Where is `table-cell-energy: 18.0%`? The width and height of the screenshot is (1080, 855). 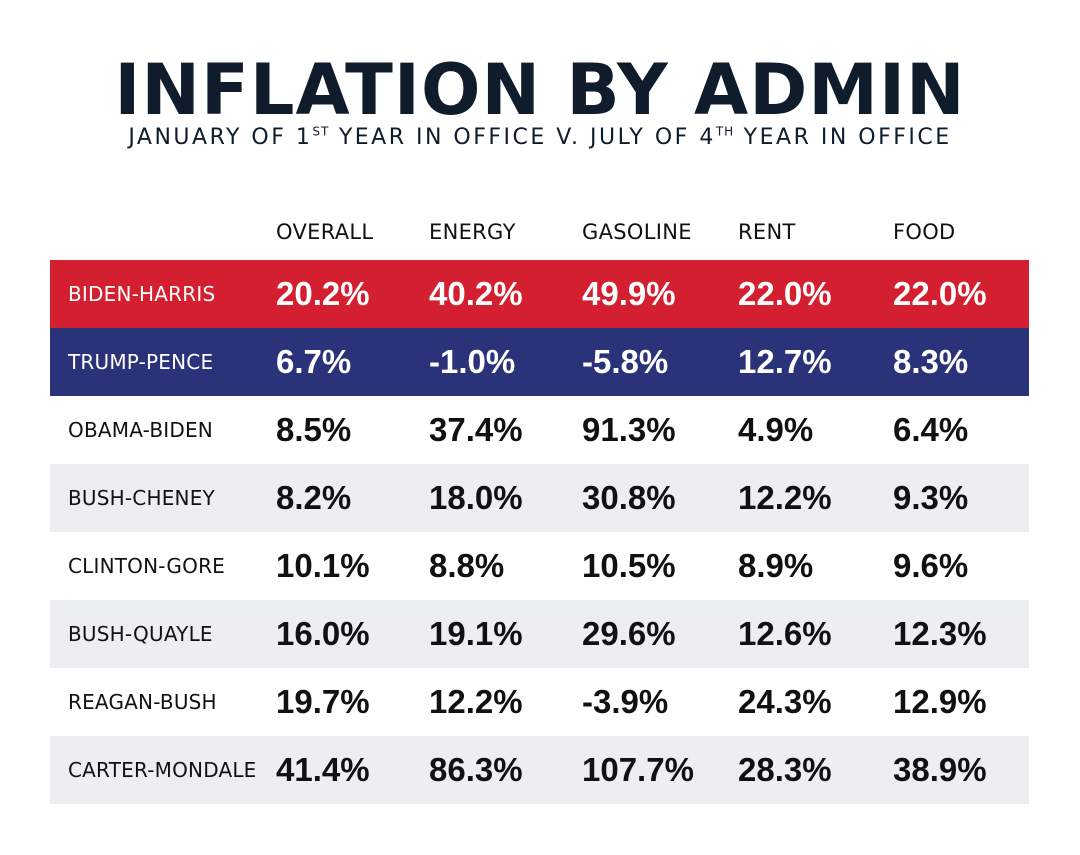 table-cell-energy: 18.0% is located at coordinates (476, 497).